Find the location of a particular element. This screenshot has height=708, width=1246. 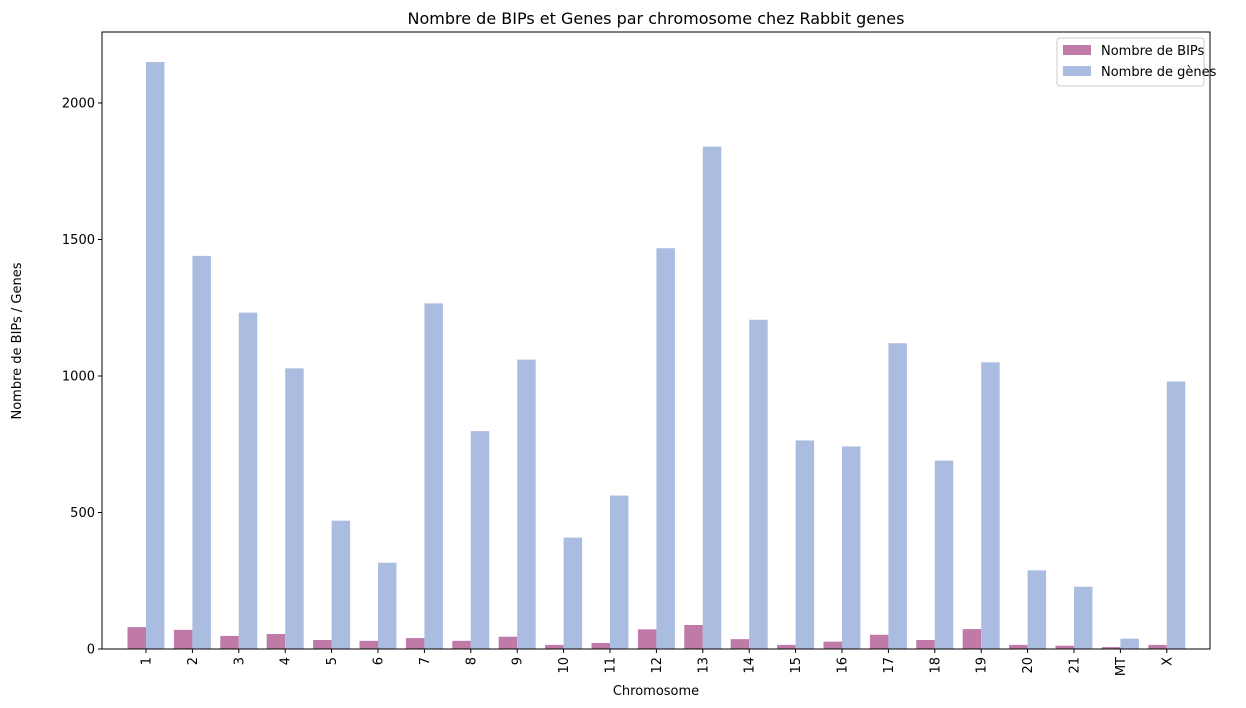

x-tick-label: 16 is located at coordinates (843, 665).